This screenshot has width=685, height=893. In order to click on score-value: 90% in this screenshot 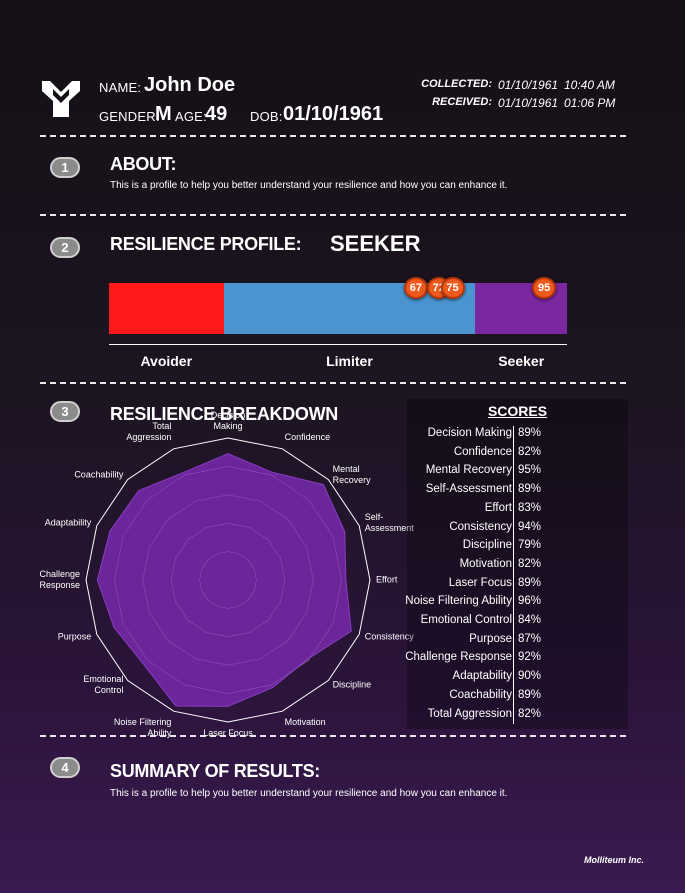, I will do `click(530, 676)`.